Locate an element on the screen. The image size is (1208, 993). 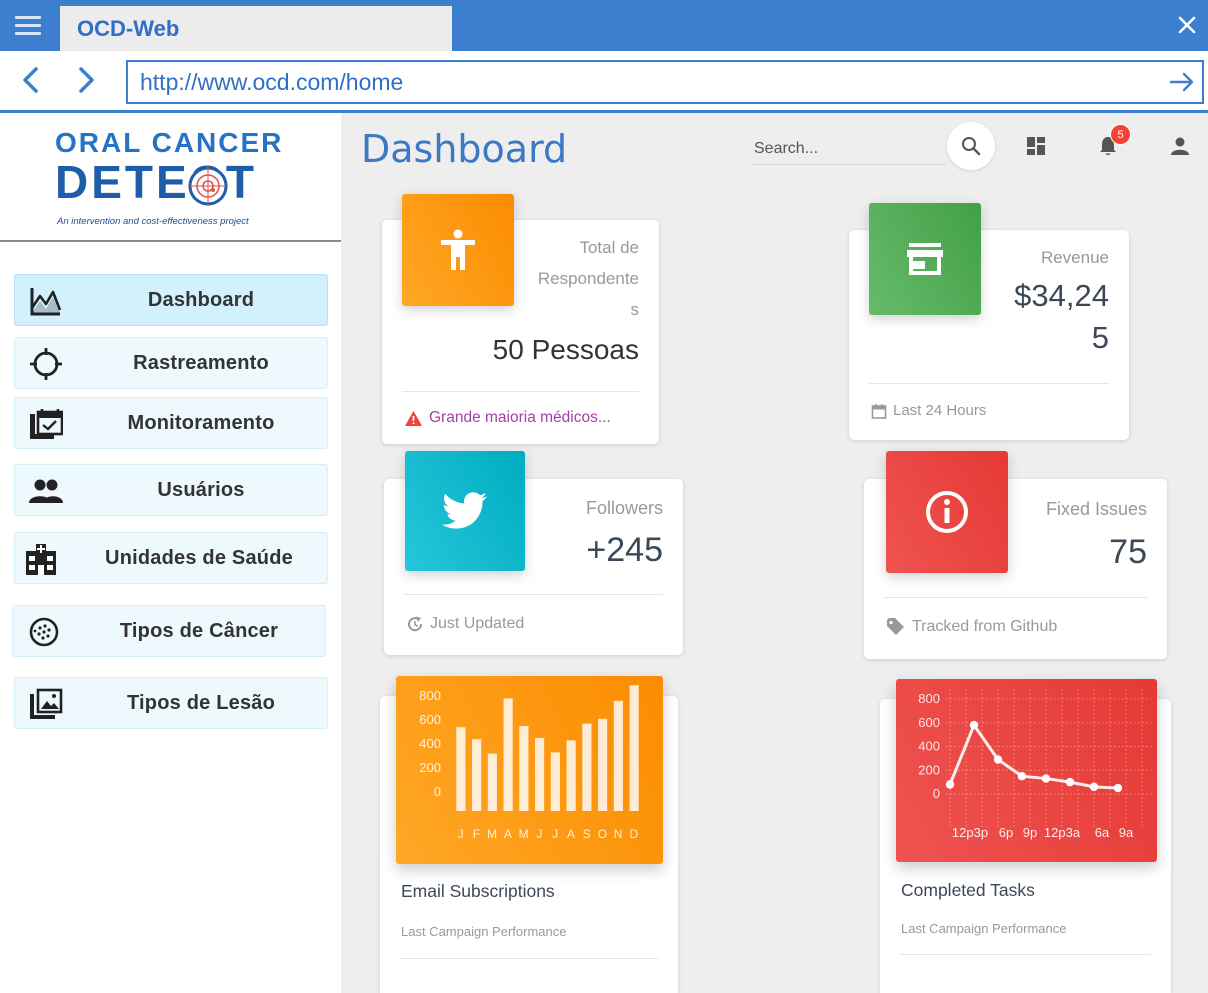
stat-category: Fixed Issues is located at coordinates (1096, 509).